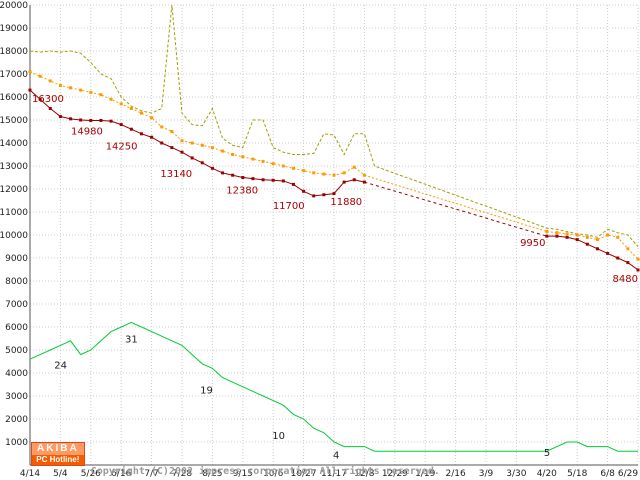 The width and height of the screenshot is (640, 480). Describe the element at coordinates (14, 190) in the screenshot. I see `svg-text: 12000` at that location.